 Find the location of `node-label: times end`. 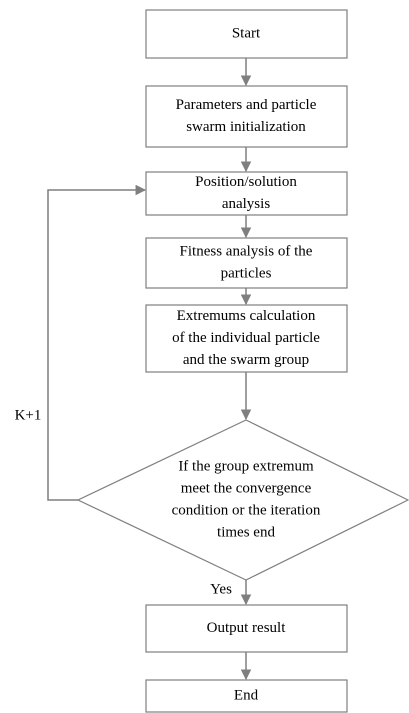

node-label: times end is located at coordinates (246, 532).